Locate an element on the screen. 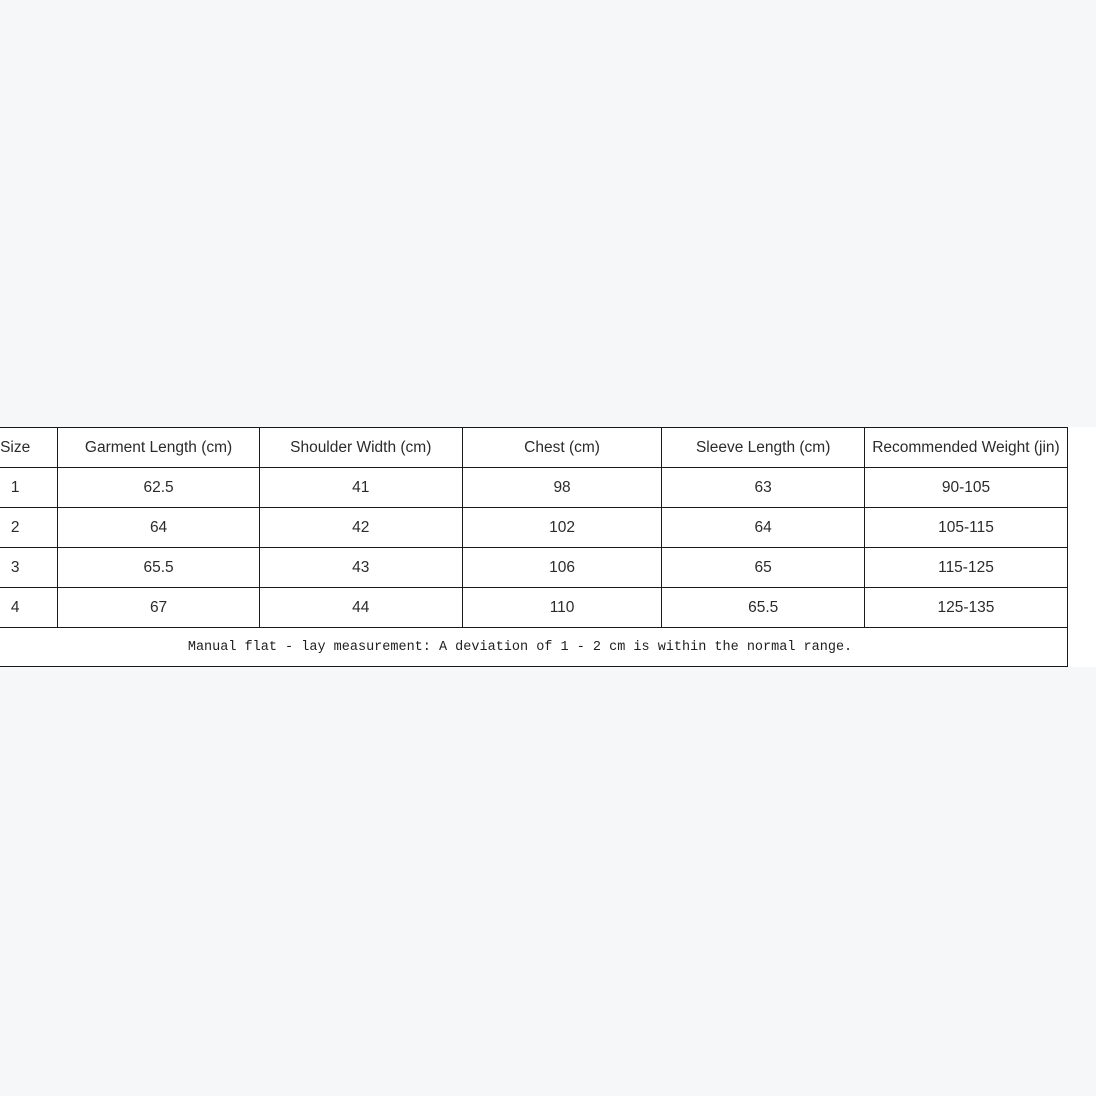  table-row: 1 62.5 41 98 63 90-105 is located at coordinates (534, 487).